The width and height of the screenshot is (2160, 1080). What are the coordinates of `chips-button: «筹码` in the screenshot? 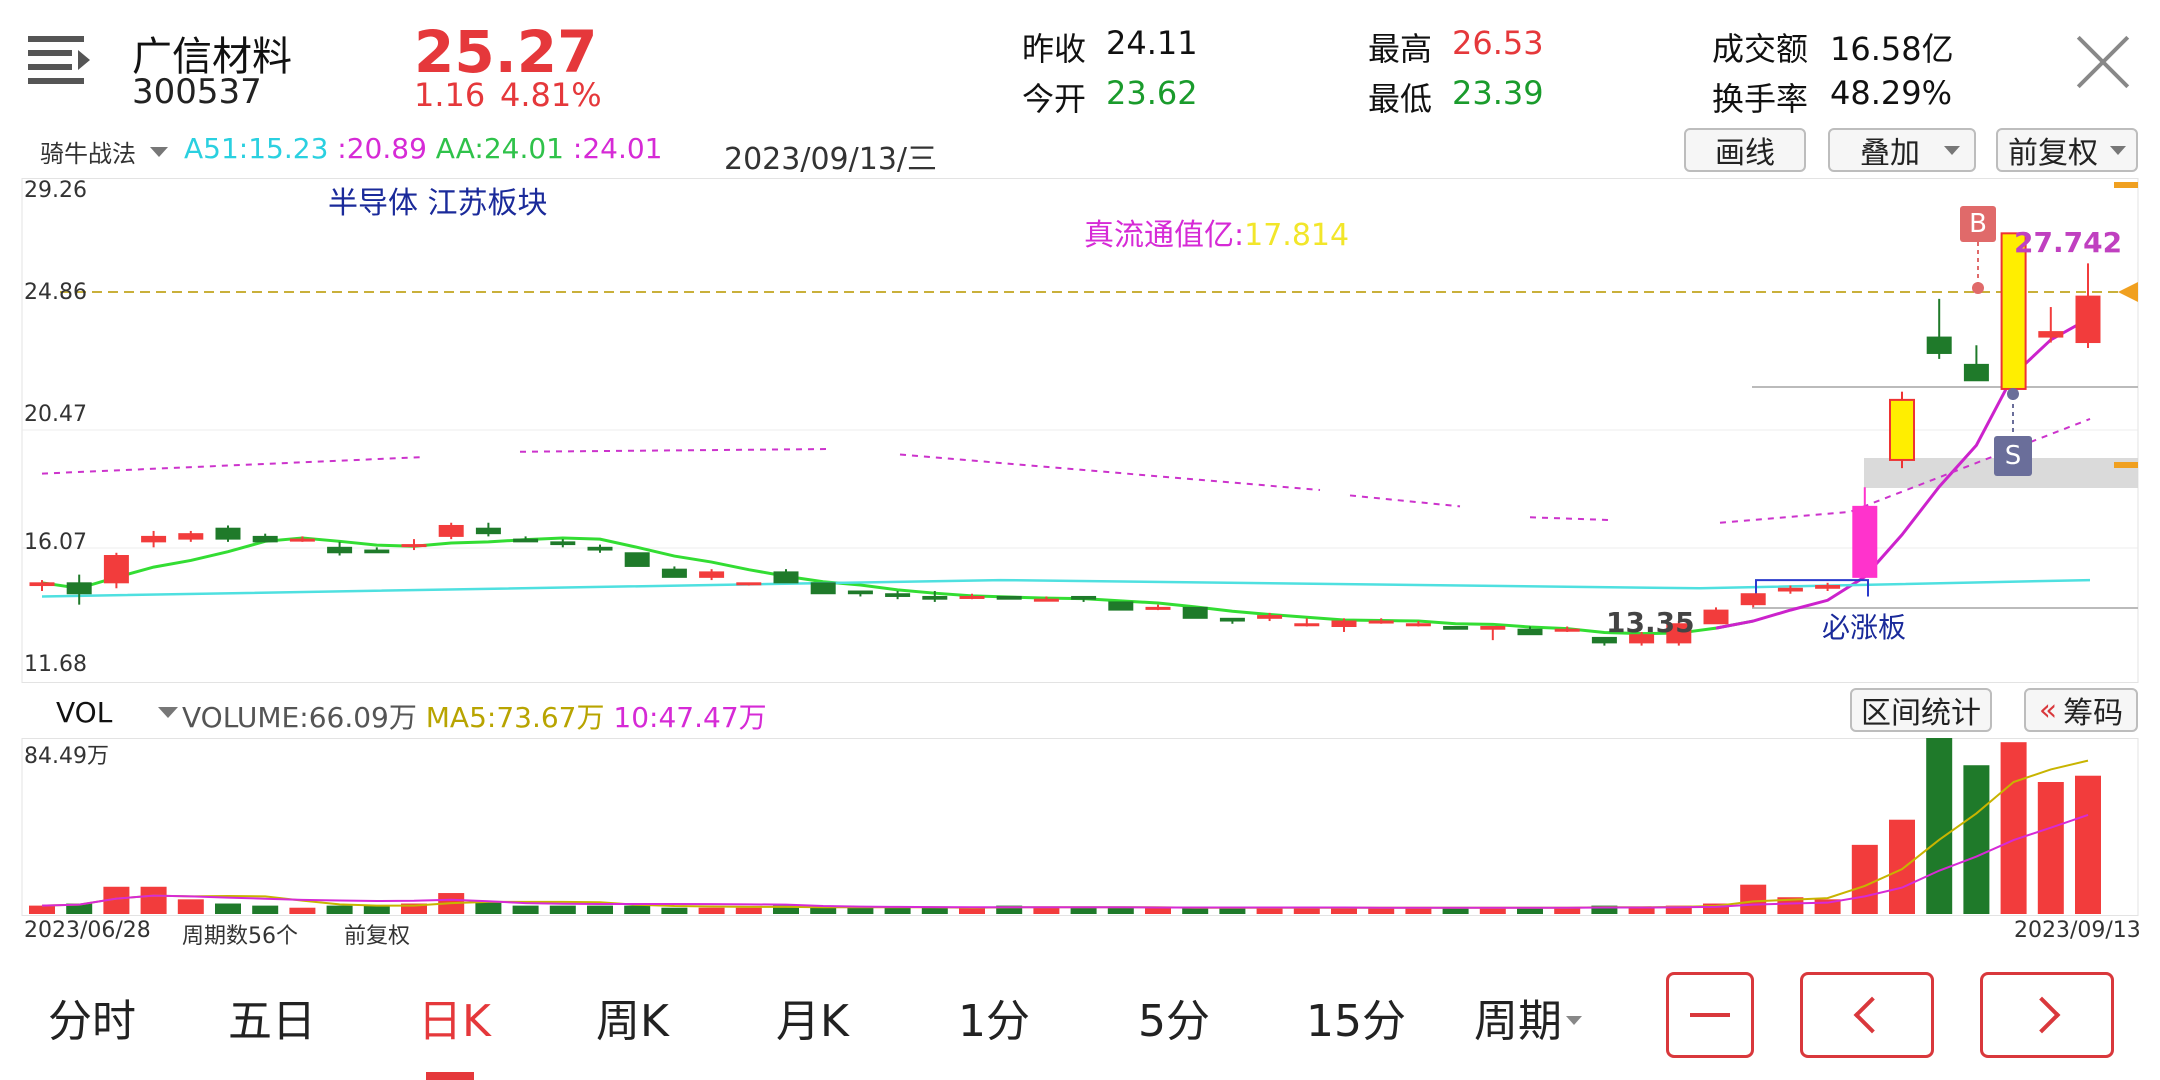 It's located at (2081, 710).